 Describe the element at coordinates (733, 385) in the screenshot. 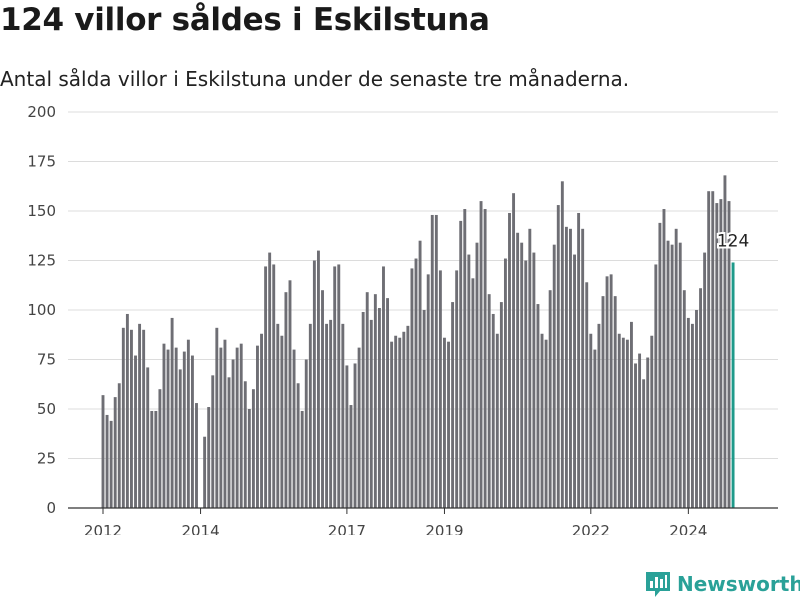

I see `bar-highlight` at that location.